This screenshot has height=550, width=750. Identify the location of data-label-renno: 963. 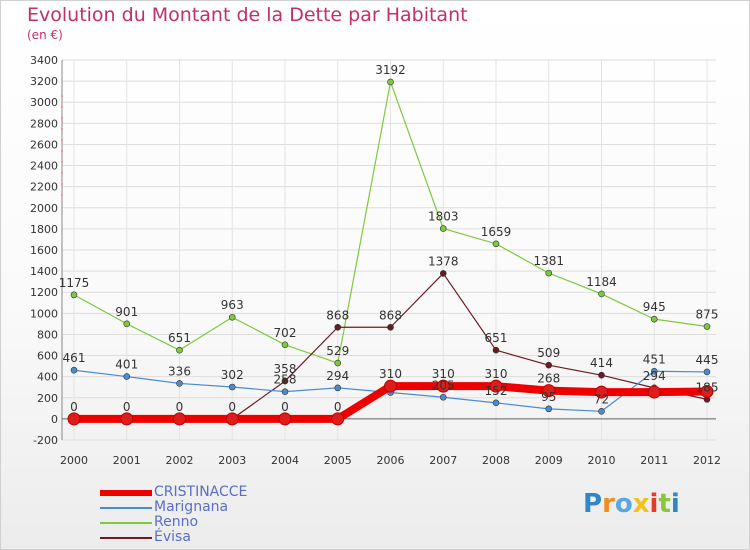
(232, 305).